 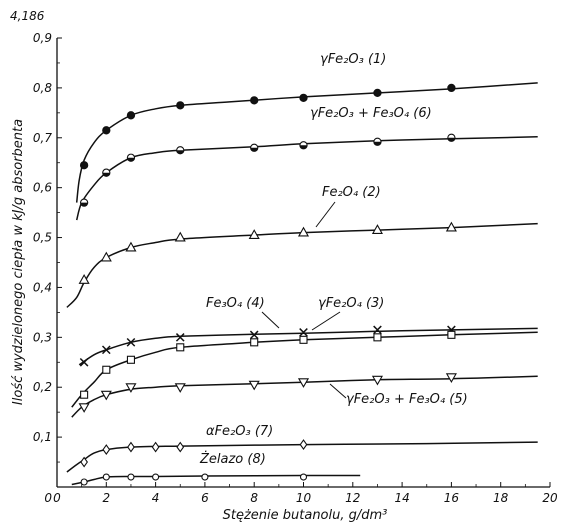 What do you see at coordinates (106, 498) in the screenshot?
I see `x-tick-label: 2` at bounding box center [106, 498].